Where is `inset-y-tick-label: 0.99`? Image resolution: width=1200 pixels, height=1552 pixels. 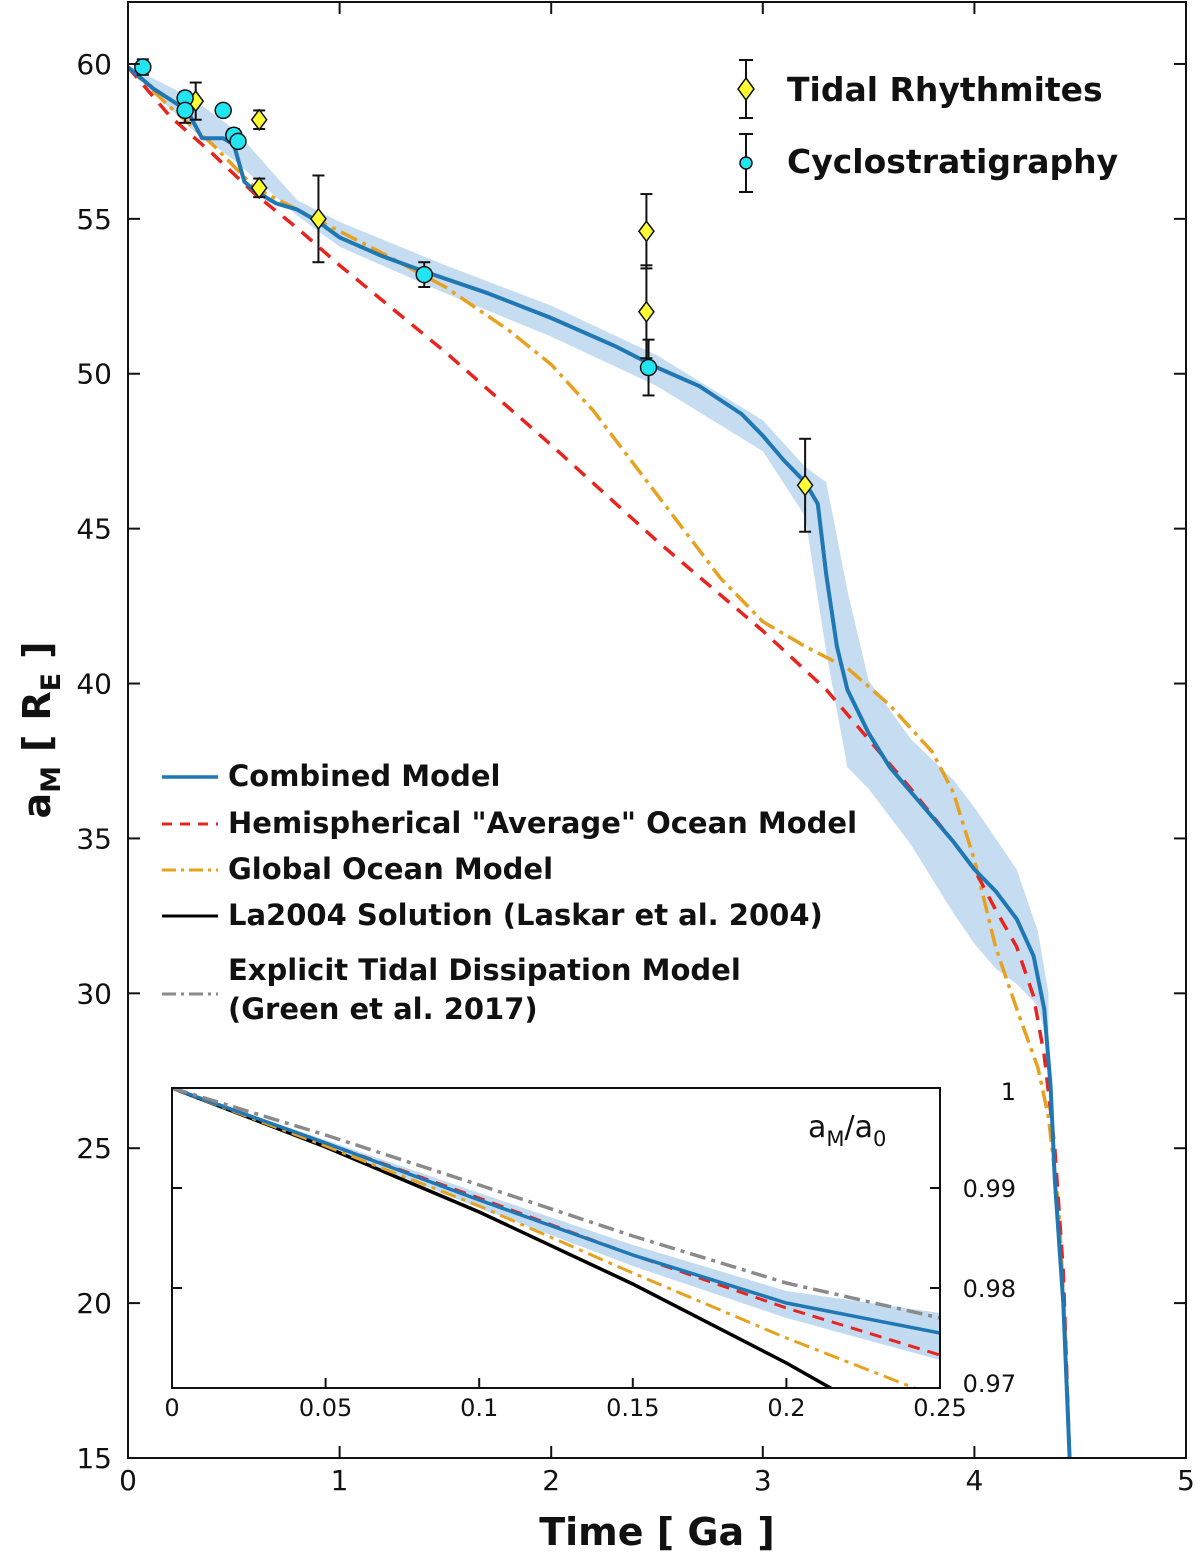 inset-y-tick-label: 0.99 is located at coordinates (989, 1189).